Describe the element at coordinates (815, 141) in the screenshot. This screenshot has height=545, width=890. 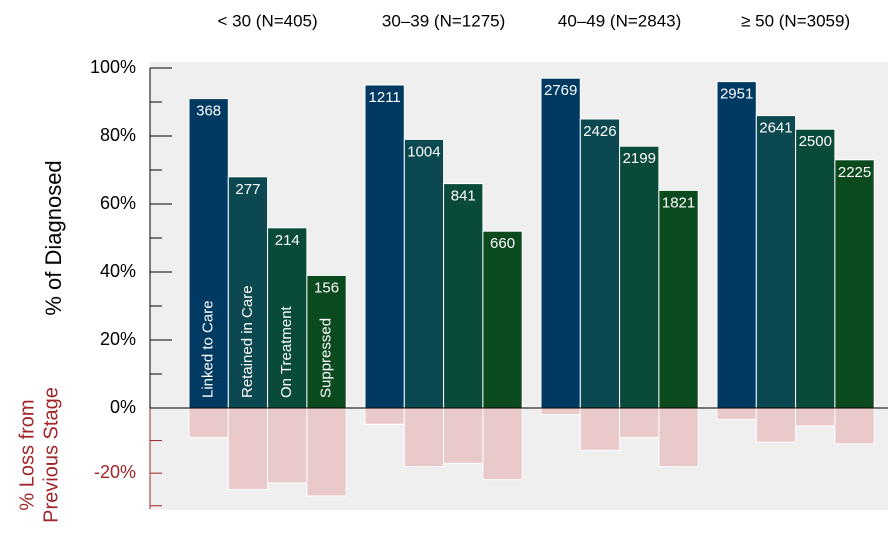
I see `count-label: 2500` at that location.